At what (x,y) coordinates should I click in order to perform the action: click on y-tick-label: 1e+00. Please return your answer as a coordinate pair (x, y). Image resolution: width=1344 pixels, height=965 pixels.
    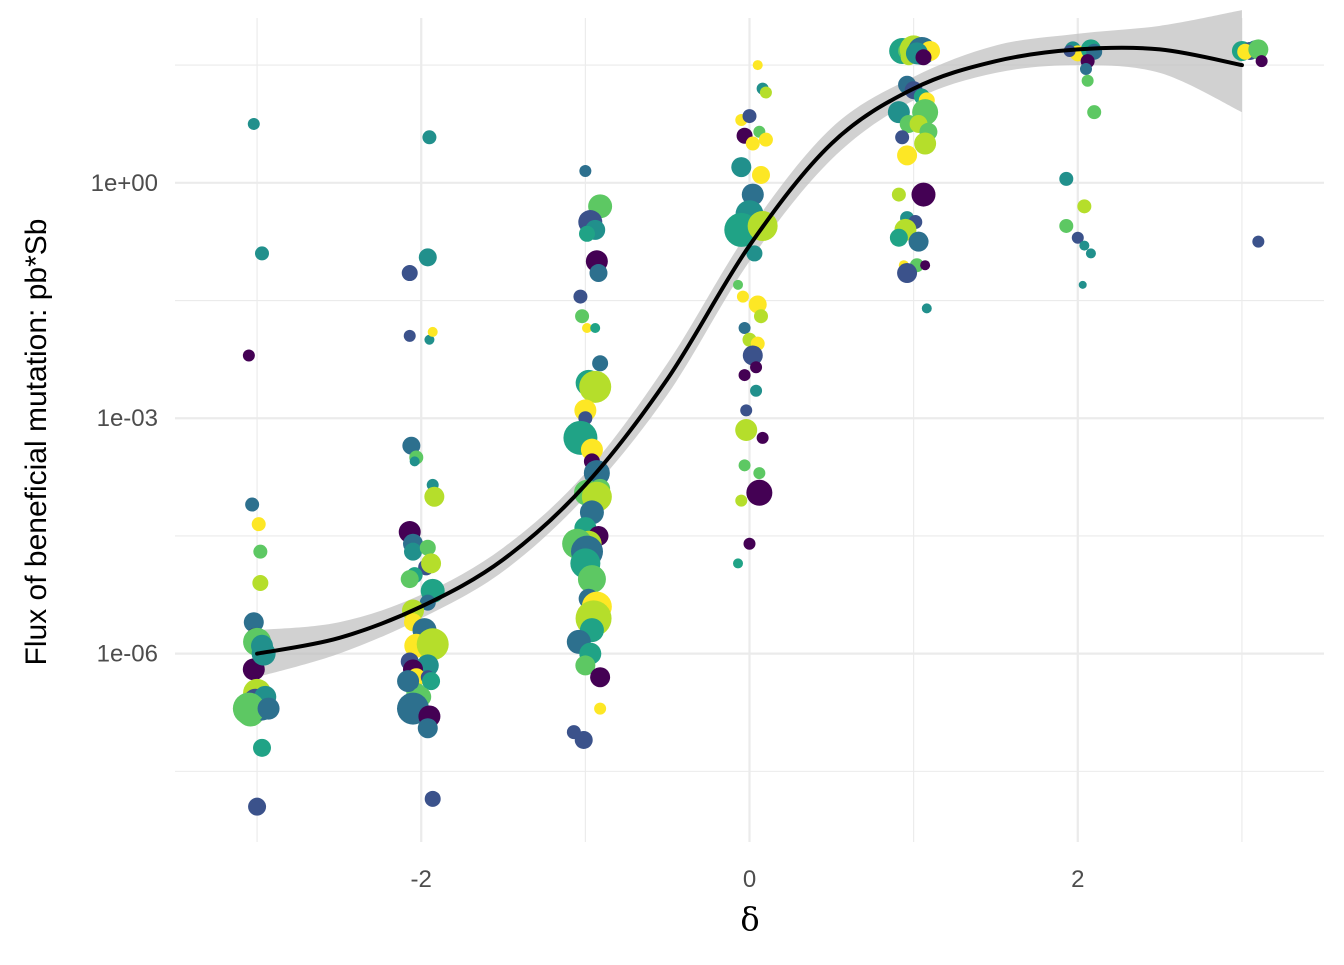
    Looking at the image, I should click on (124, 183).